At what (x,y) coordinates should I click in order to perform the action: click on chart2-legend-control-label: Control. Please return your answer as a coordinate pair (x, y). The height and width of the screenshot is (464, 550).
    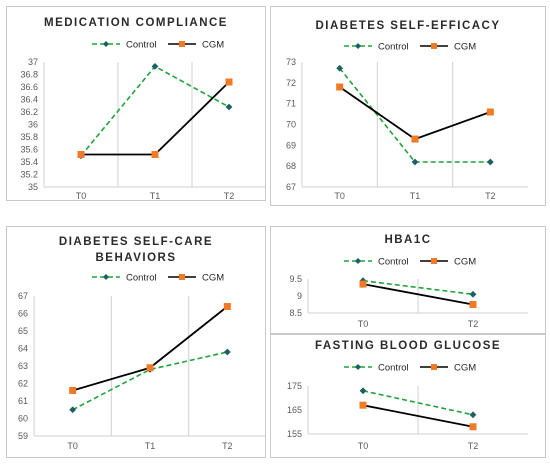
    Looking at the image, I should click on (141, 278).